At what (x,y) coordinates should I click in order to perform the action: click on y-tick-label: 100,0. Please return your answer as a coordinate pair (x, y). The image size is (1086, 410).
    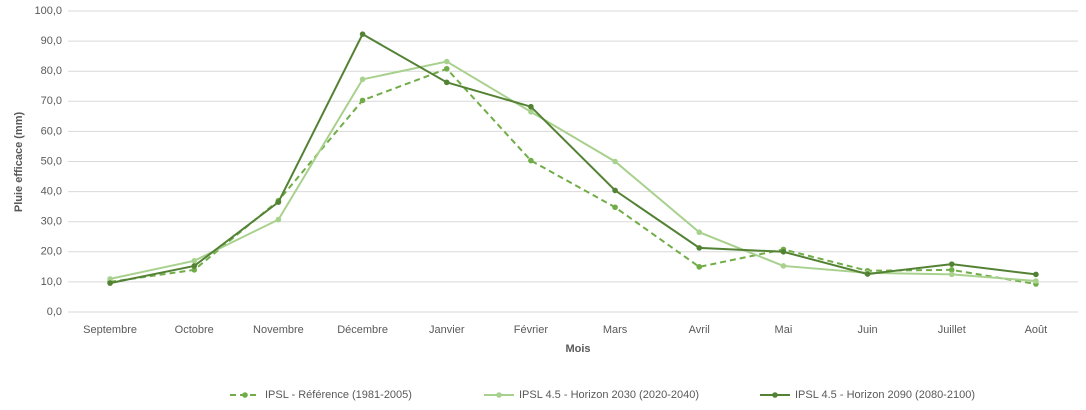
    Looking at the image, I should click on (48, 11).